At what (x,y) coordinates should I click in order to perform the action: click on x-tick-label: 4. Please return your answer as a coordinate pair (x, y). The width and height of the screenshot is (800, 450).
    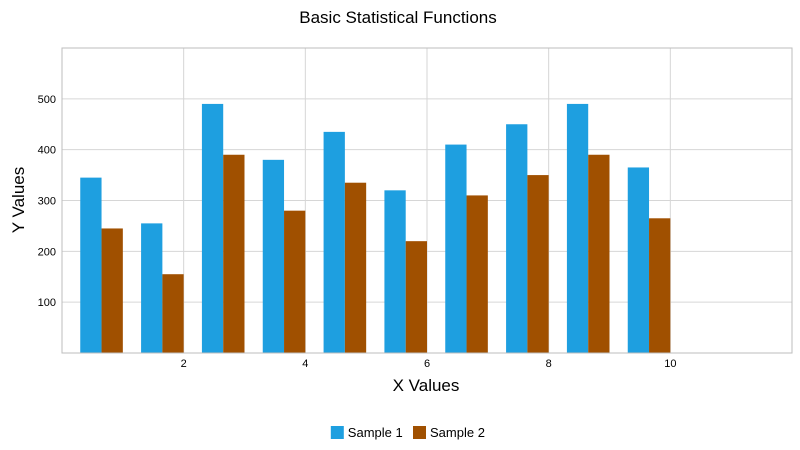
    Looking at the image, I should click on (305, 364).